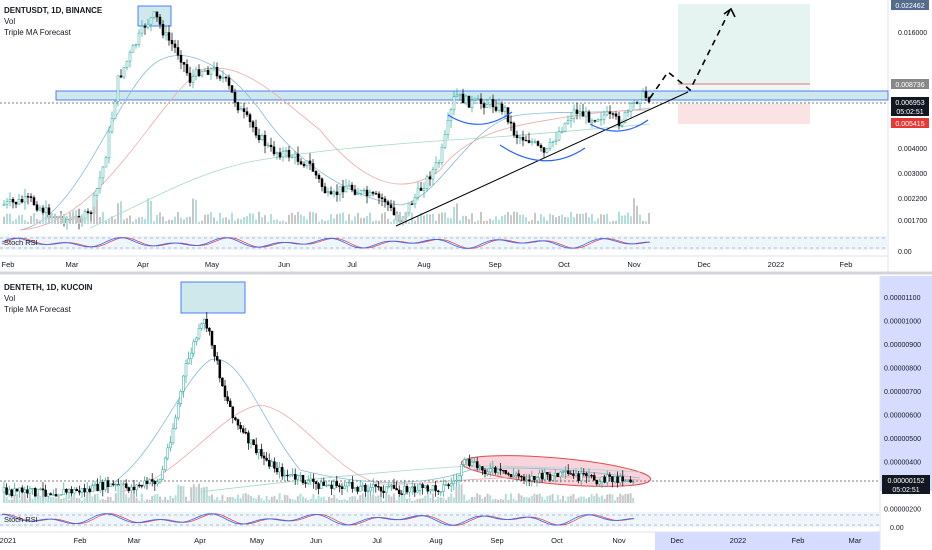  Describe the element at coordinates (556, 471) in the screenshot. I see `consolidation-ellipse` at that location.